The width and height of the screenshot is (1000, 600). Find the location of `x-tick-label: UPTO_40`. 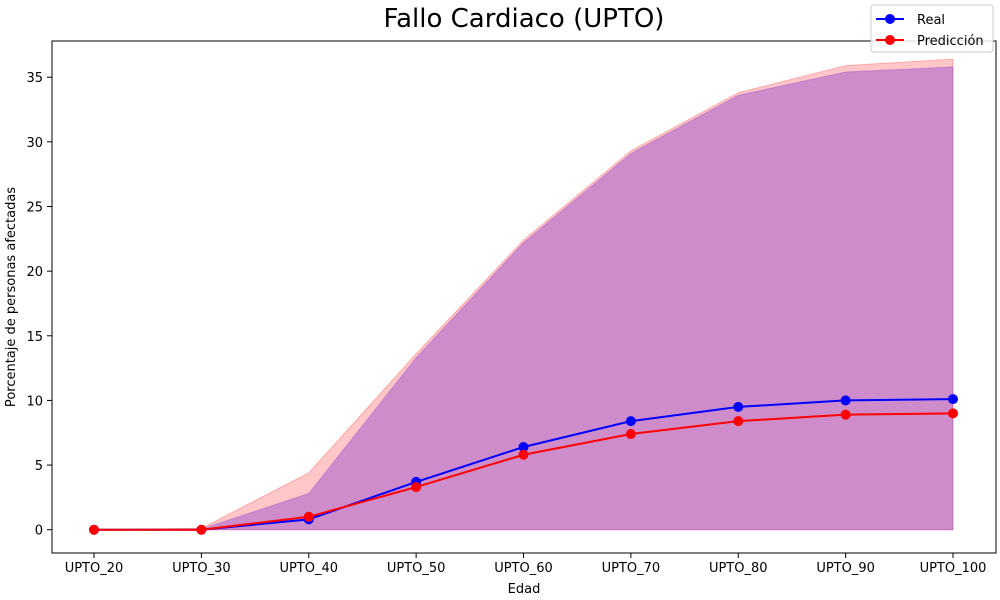

x-tick-label: UPTO_40 is located at coordinates (308, 568).